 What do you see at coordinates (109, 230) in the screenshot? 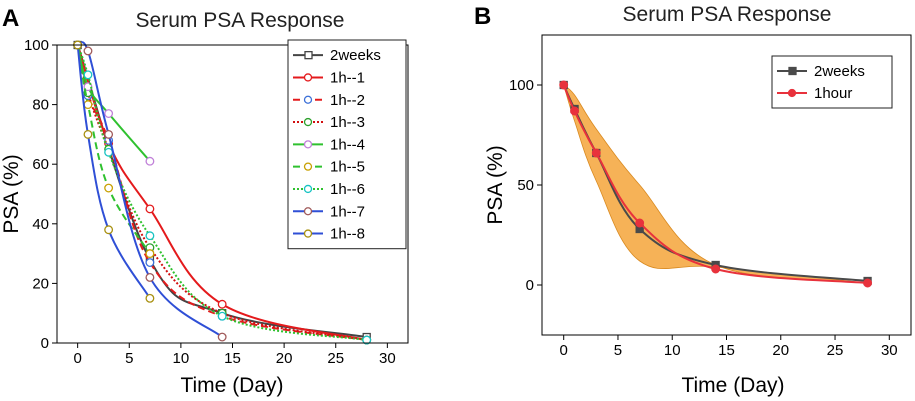
I see `panel-a-point-1h--8-2` at bounding box center [109, 230].